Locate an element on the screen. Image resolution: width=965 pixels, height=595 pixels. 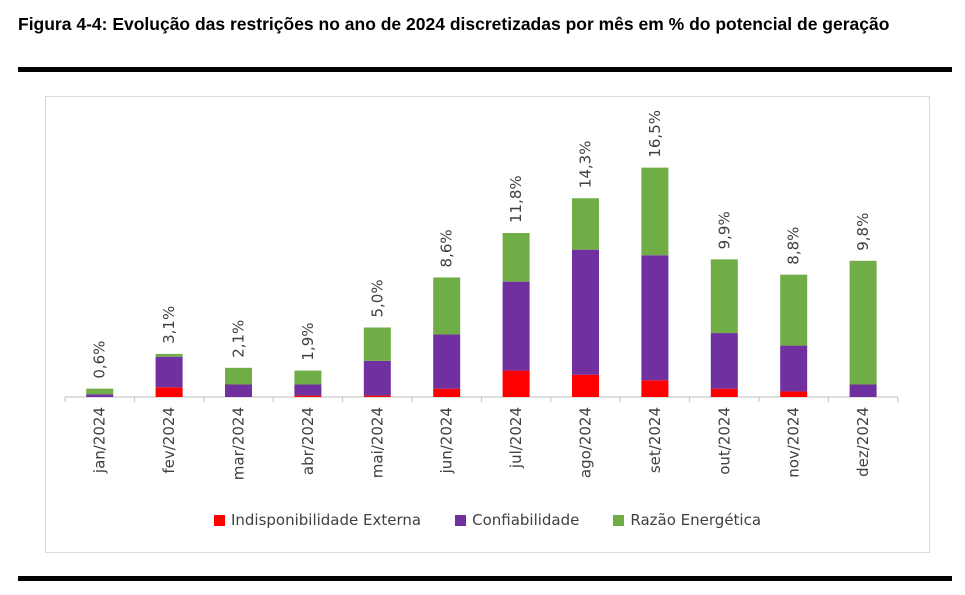
total-data-label: 0,6% is located at coordinates (100, 360).